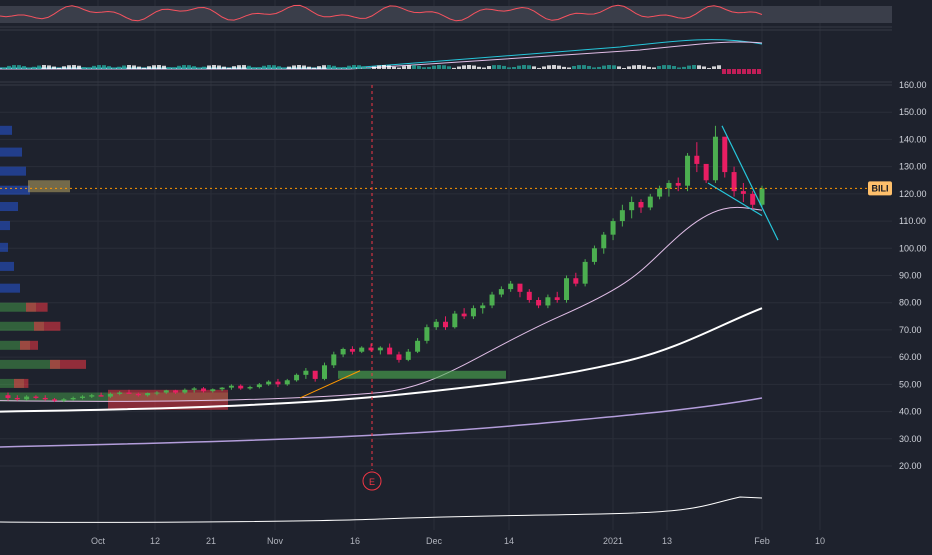 The image size is (932, 555). Describe the element at coordinates (381, 55) in the screenshot. I see `adx-line-pink` at that location.